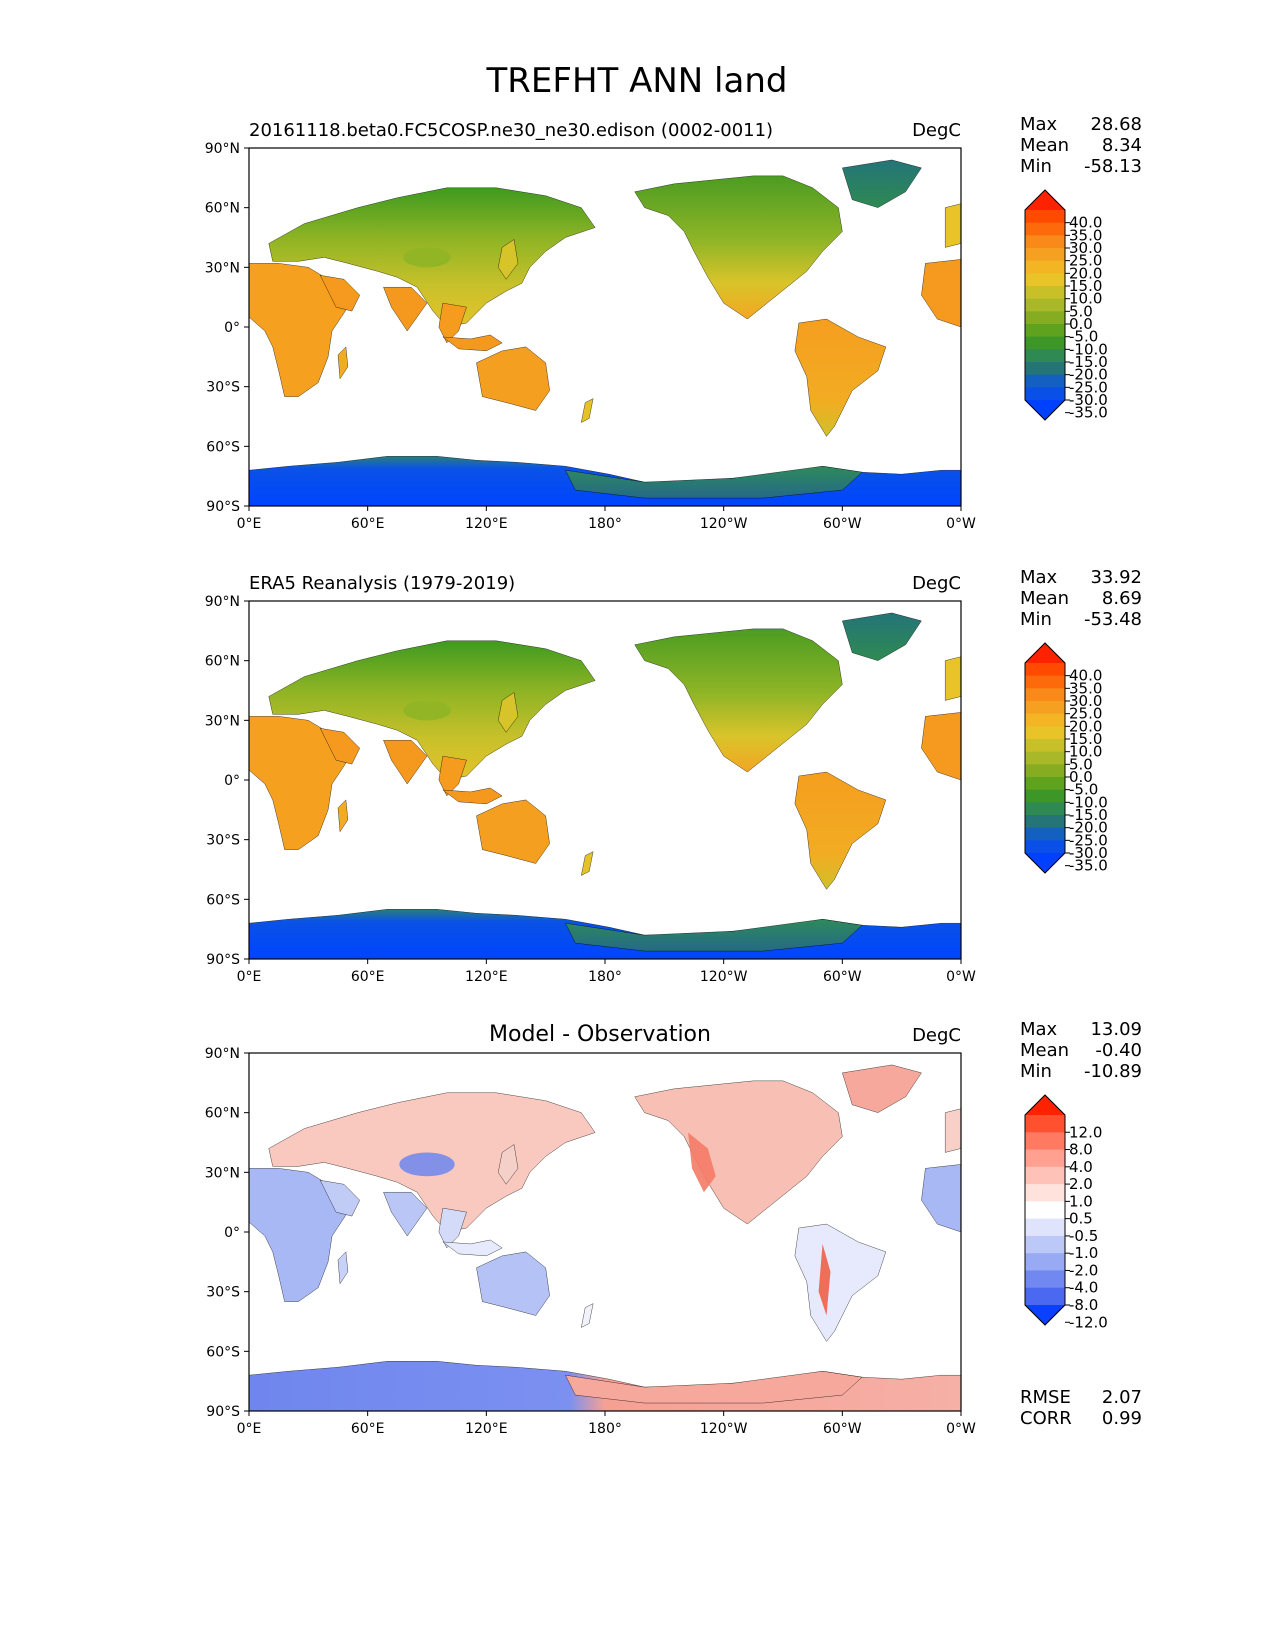  What do you see at coordinates (453, 1228) in the screenshot?
I see `seasia-land` at bounding box center [453, 1228].